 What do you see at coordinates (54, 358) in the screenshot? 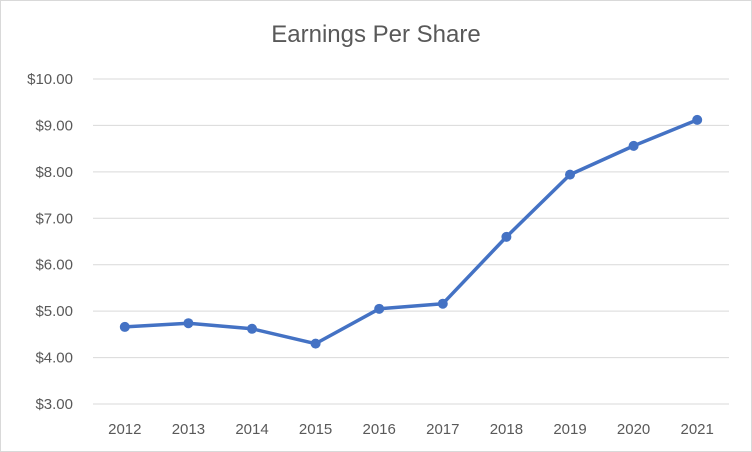
I see `y-tick-label: $4.00` at bounding box center [54, 358].